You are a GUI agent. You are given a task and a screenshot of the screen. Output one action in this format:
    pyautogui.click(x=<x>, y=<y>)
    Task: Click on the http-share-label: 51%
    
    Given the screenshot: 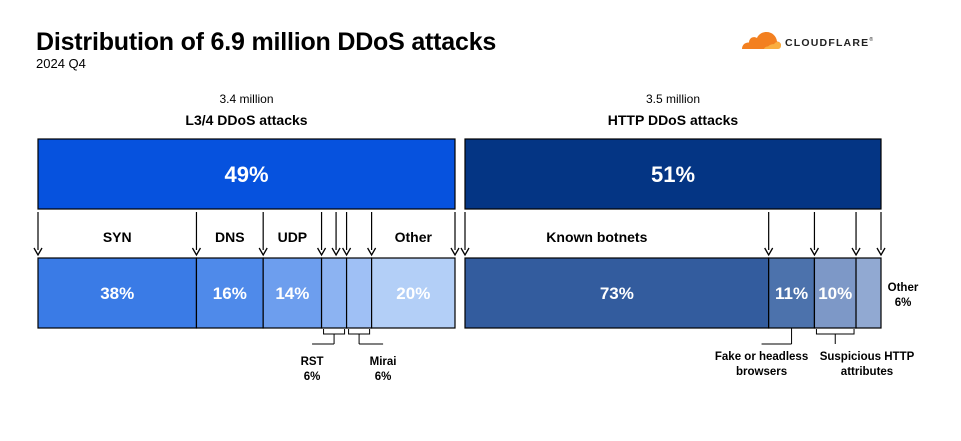 What is the action you would take?
    pyautogui.click(x=673, y=174)
    